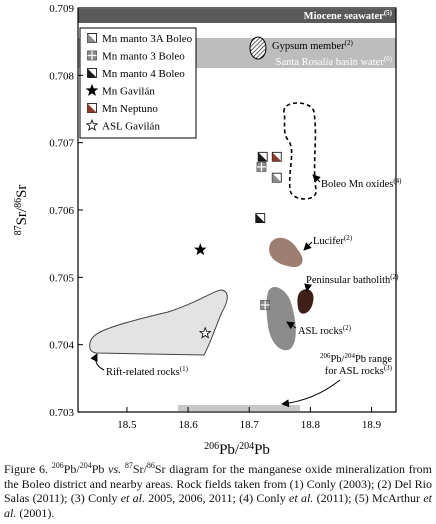 The width and height of the screenshot is (436, 524). Describe the element at coordinates (143, 57) in the screenshot. I see `legend-label: Mn manto 3 Boleo` at that location.